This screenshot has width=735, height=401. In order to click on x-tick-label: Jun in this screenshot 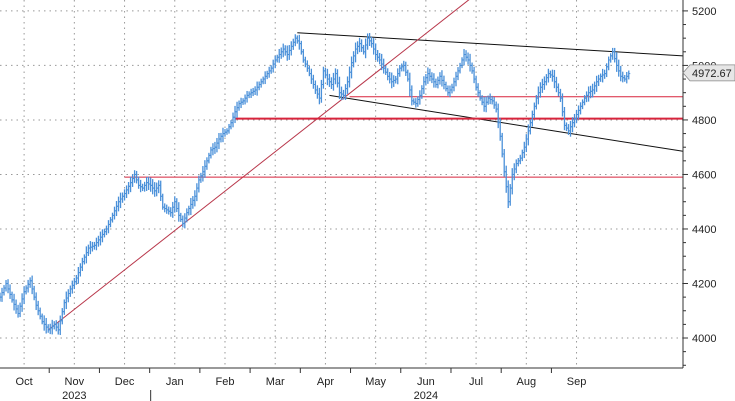, I will do `click(426, 382)`.